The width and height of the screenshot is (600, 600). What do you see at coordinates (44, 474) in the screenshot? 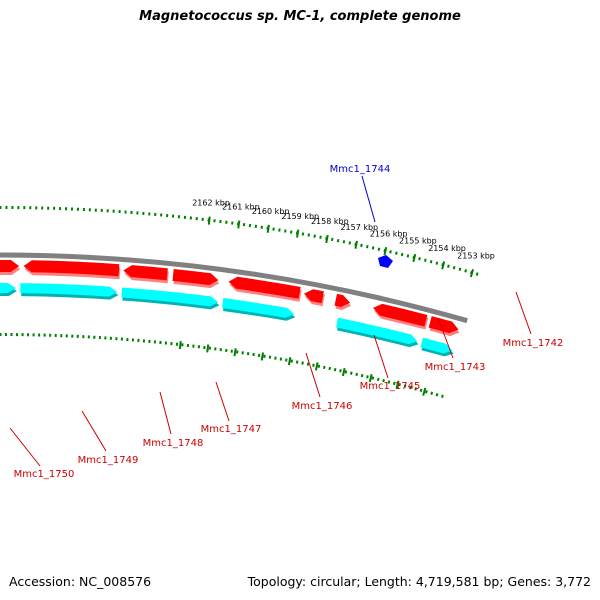
I see `gene-label: Mmc1_1750` at bounding box center [44, 474].